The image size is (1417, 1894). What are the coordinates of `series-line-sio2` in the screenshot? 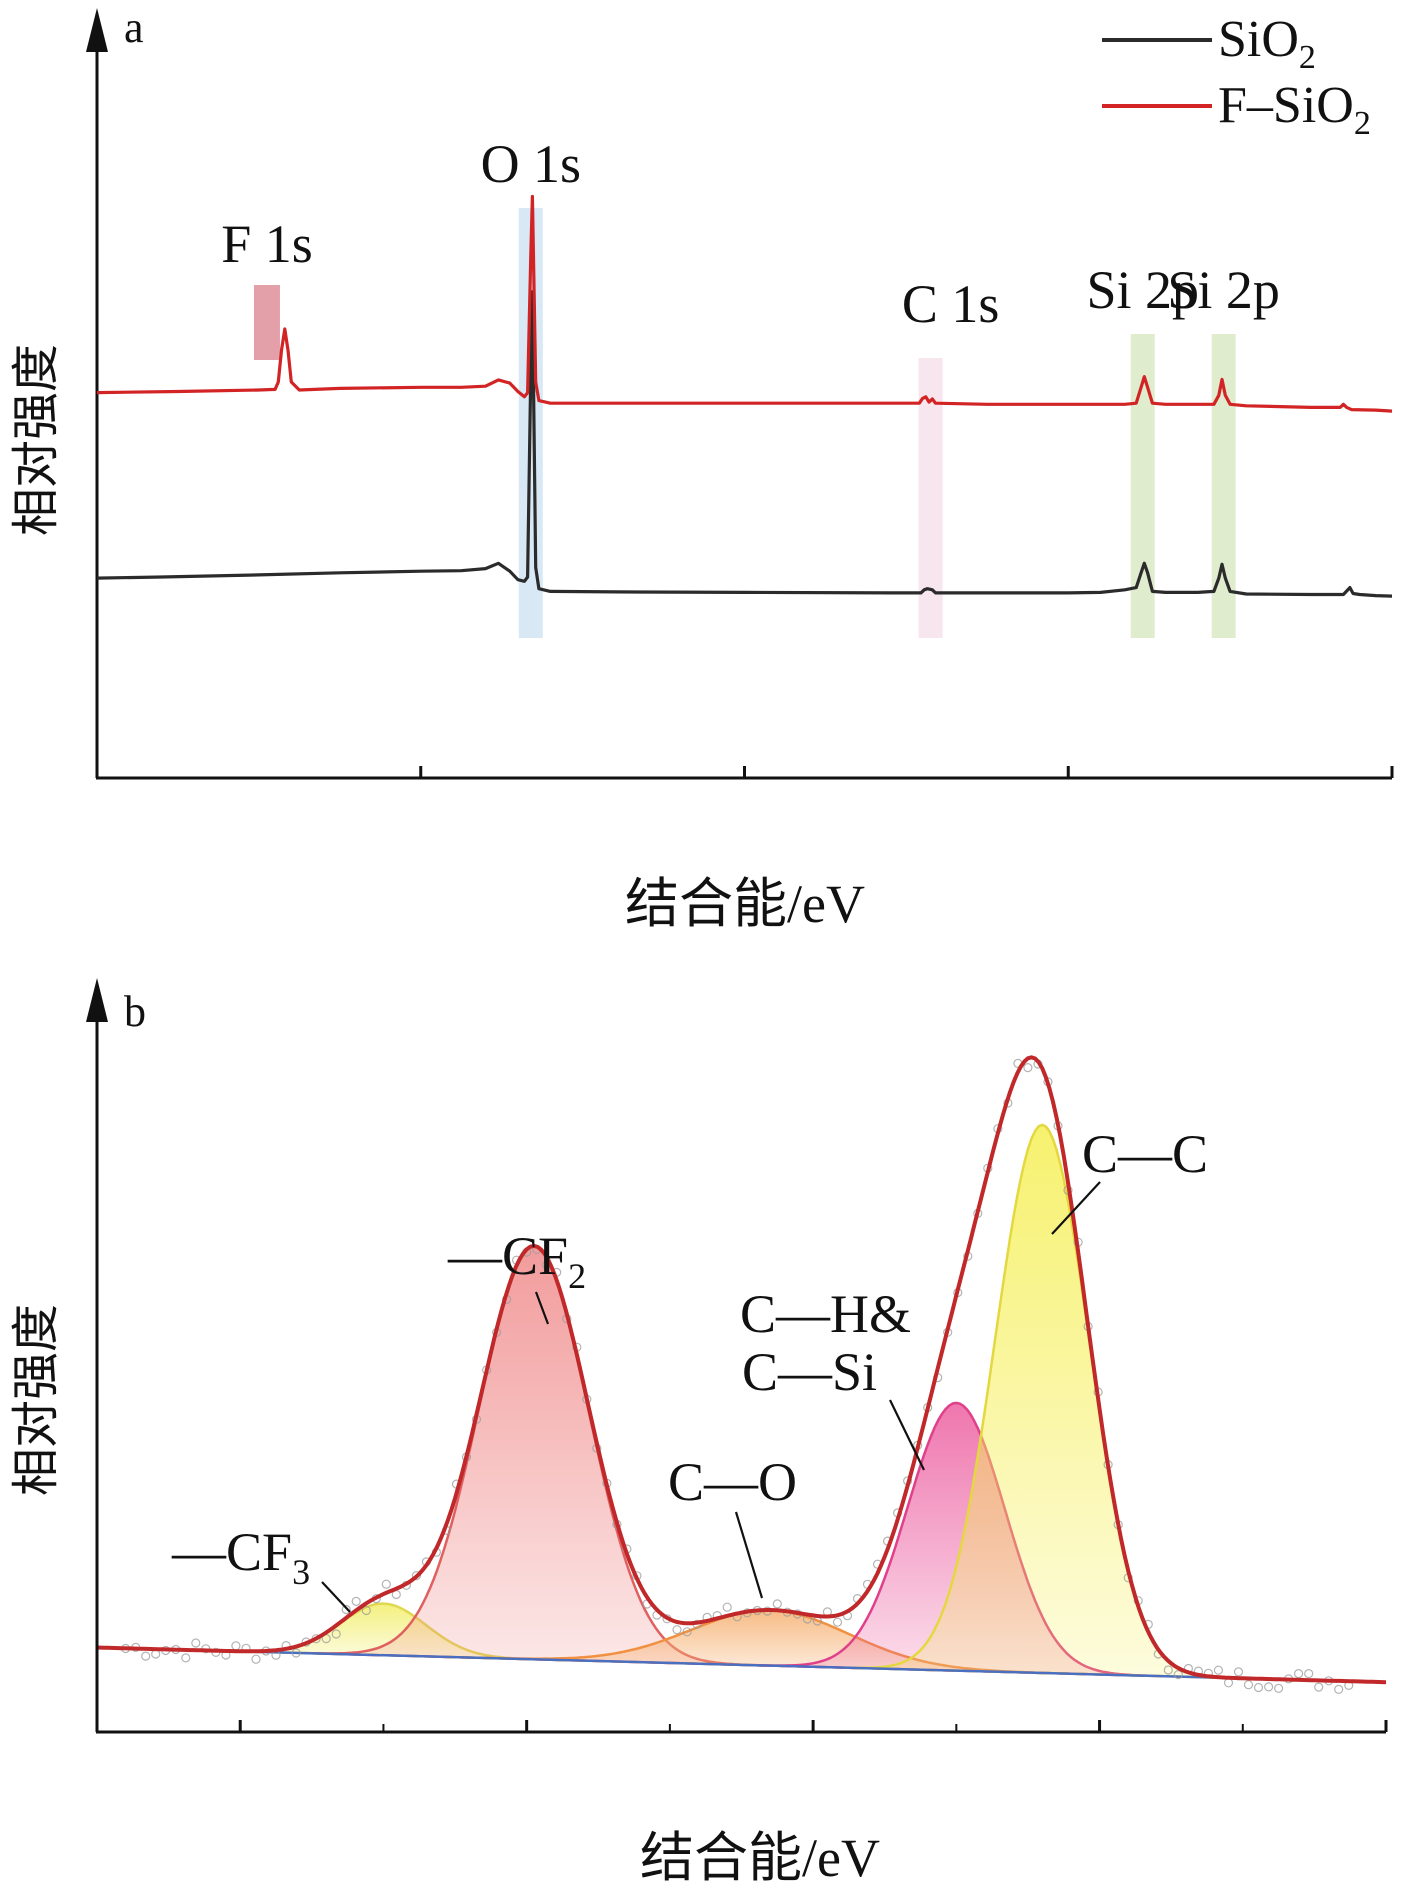 It's located at (744, 444).